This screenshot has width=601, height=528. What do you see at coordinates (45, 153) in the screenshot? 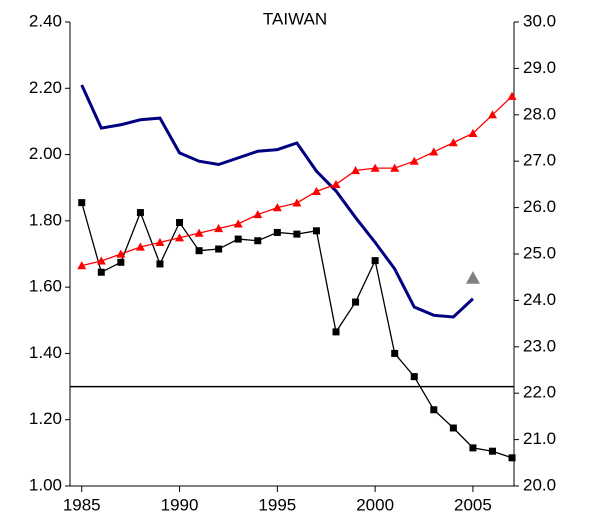
I see `y-tick-label: 2.00` at bounding box center [45, 153].